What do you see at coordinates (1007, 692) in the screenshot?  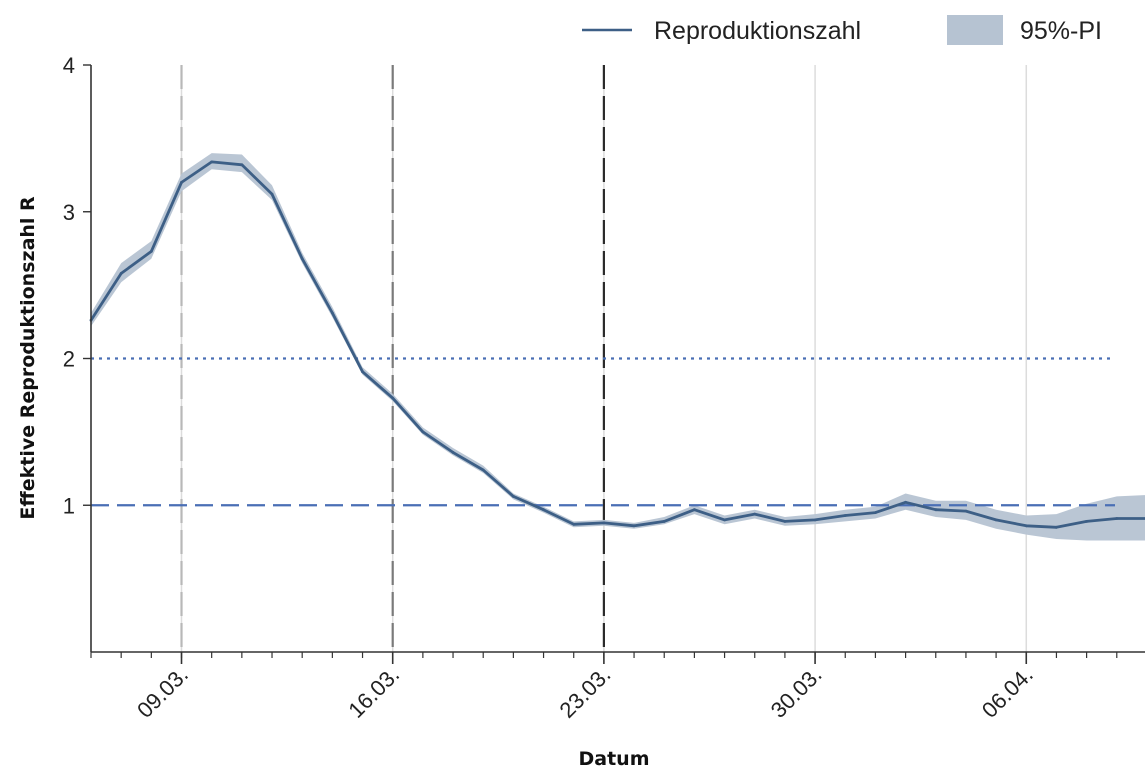 I see `x-tick-label-06.04.: 06.04.` at bounding box center [1007, 692].